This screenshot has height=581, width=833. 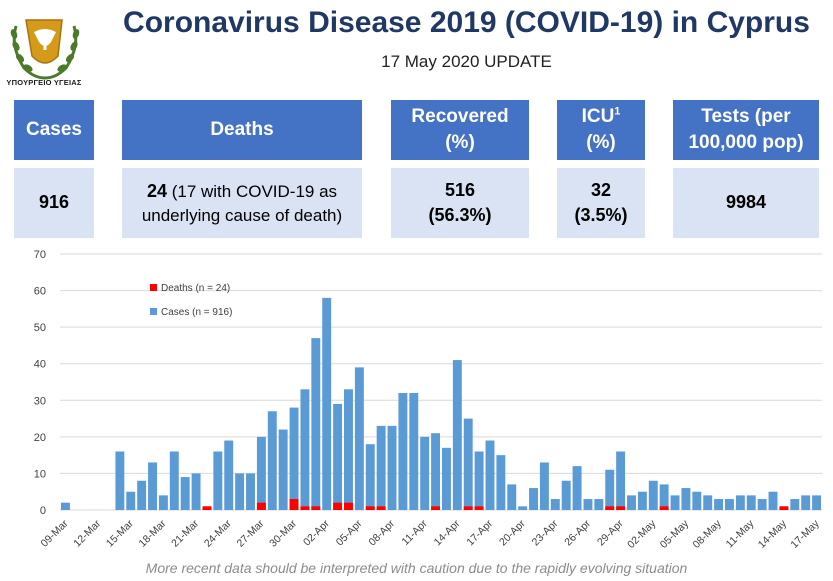 What do you see at coordinates (153, 287) in the screenshot?
I see `legend-swatch` at bounding box center [153, 287].